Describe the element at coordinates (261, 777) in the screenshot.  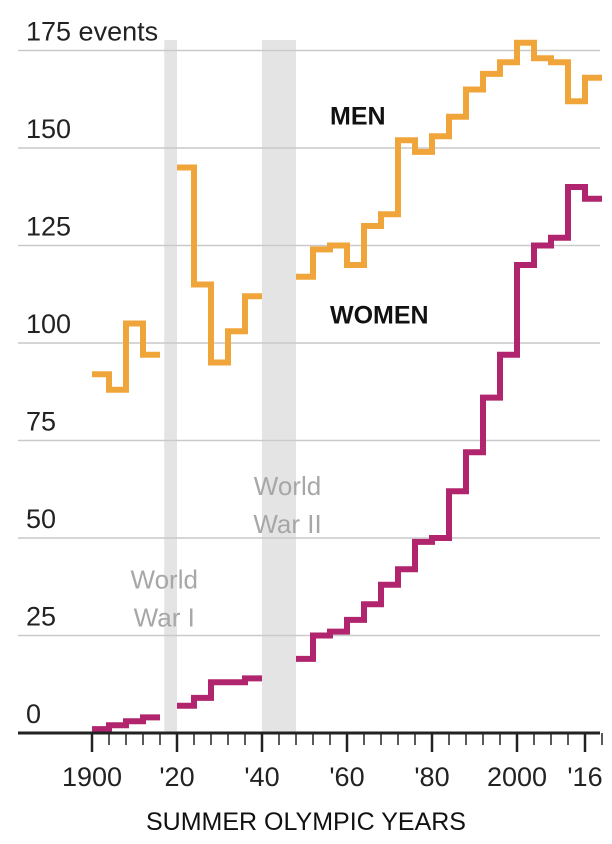
I see `x-tick-label: '40` at that location.